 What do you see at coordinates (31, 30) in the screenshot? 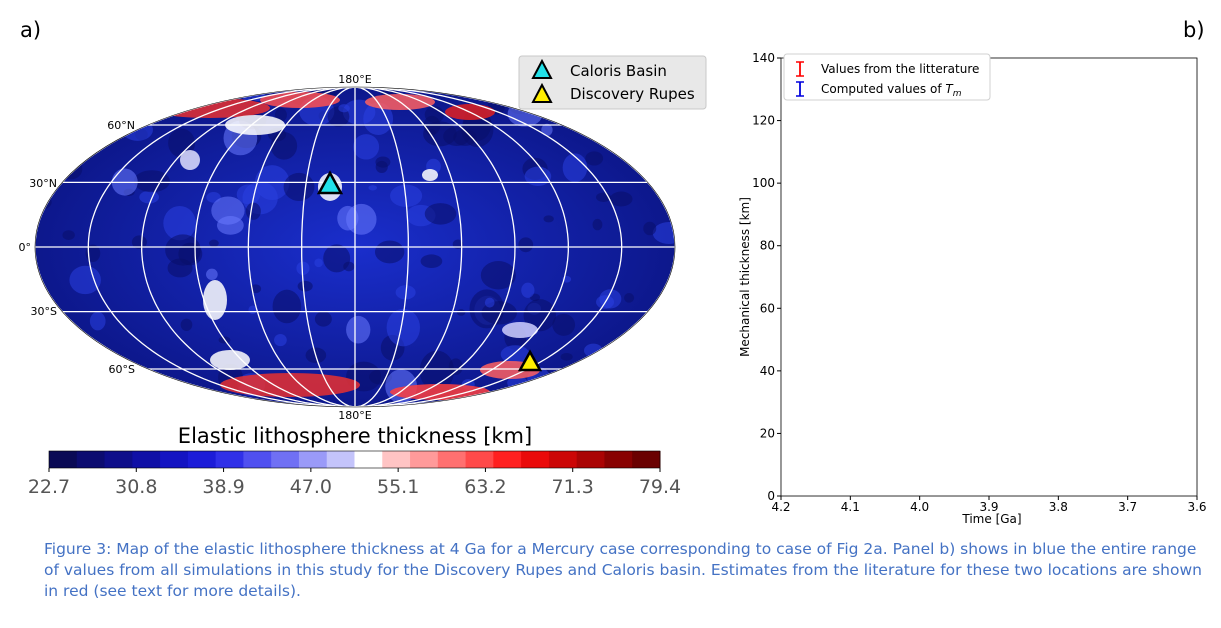
I see `panel-a-label: a)` at bounding box center [31, 30].